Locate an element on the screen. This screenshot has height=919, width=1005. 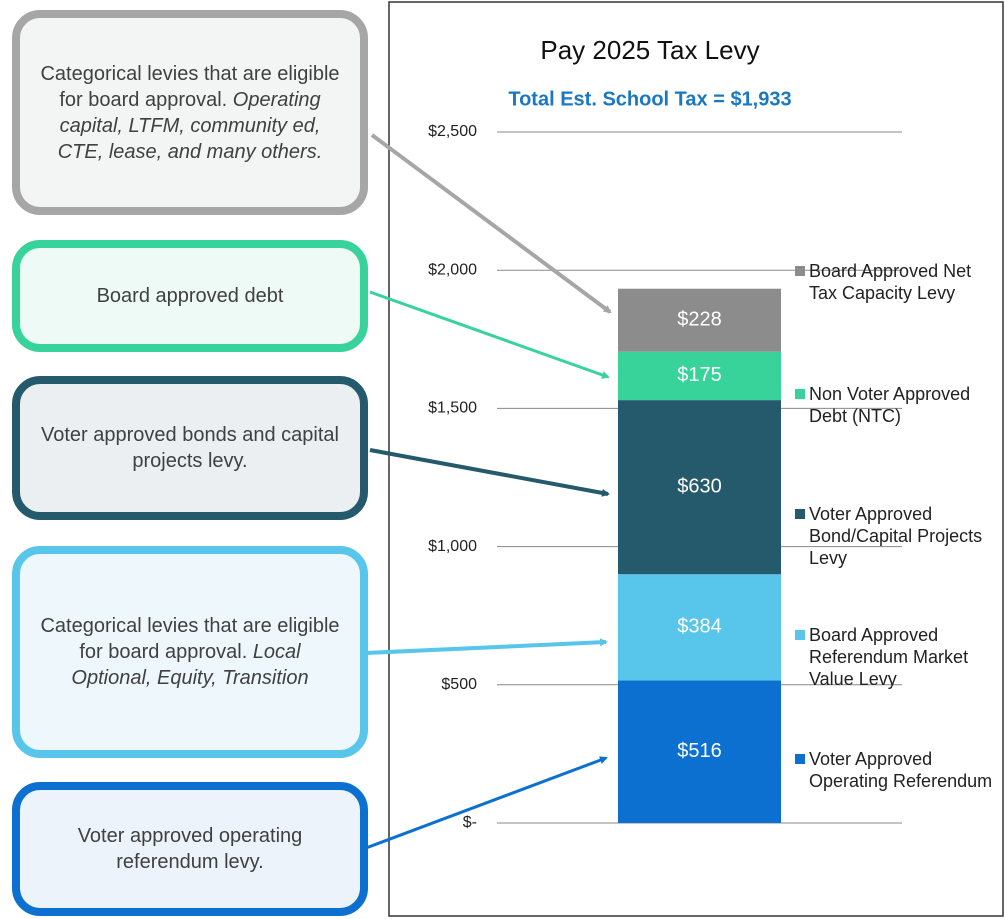
chart-subtitle: Total Est. School Tax = $1,933 is located at coordinates (649, 99).